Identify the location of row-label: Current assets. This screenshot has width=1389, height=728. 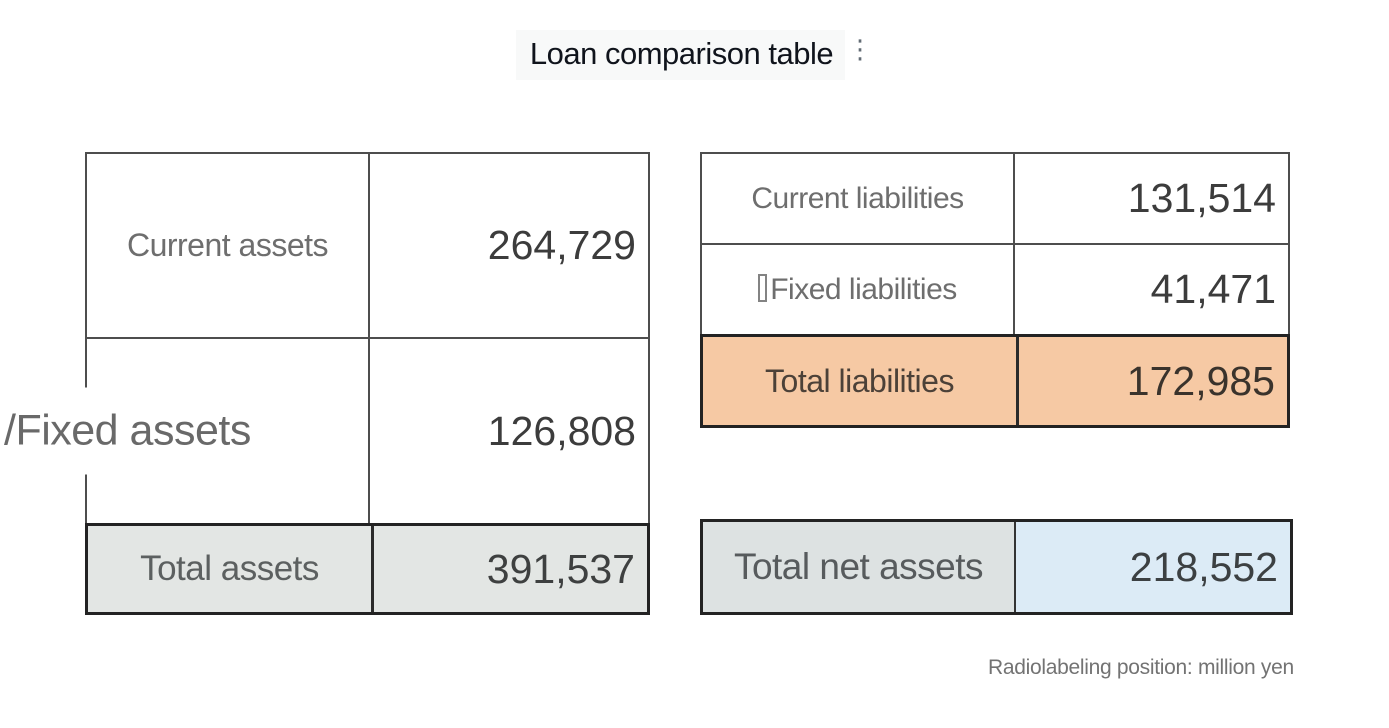
(228, 245).